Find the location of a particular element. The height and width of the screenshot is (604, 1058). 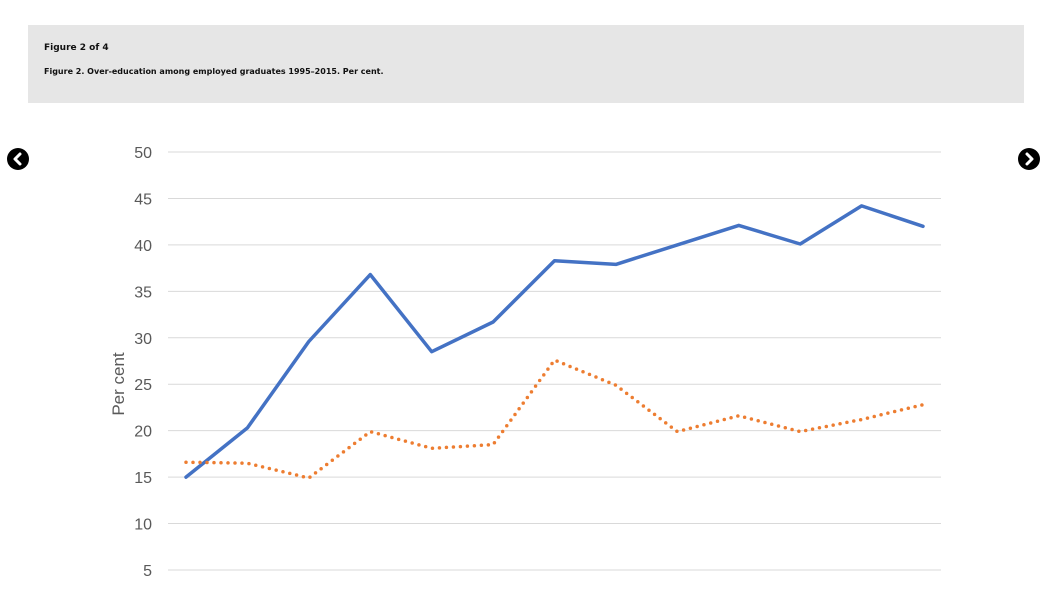

y-tick-label: 10 is located at coordinates (143, 525).